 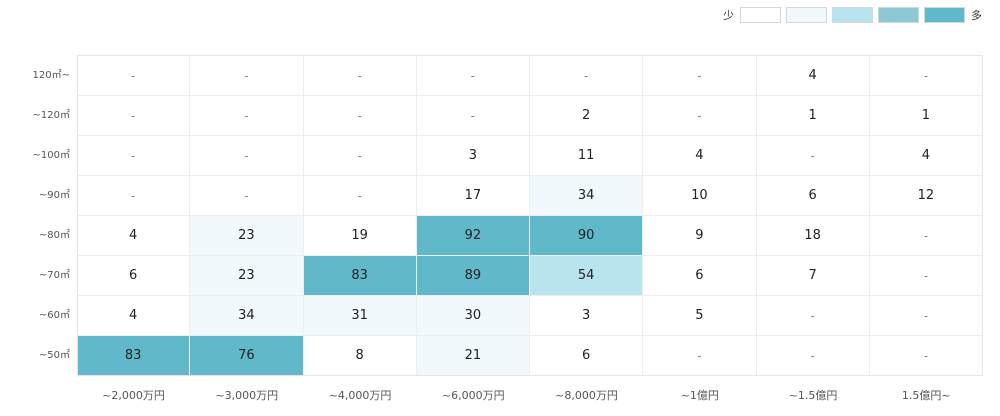 What do you see at coordinates (133, 395) in the screenshot?
I see `x-axis-label: ~2,000万円` at bounding box center [133, 395].